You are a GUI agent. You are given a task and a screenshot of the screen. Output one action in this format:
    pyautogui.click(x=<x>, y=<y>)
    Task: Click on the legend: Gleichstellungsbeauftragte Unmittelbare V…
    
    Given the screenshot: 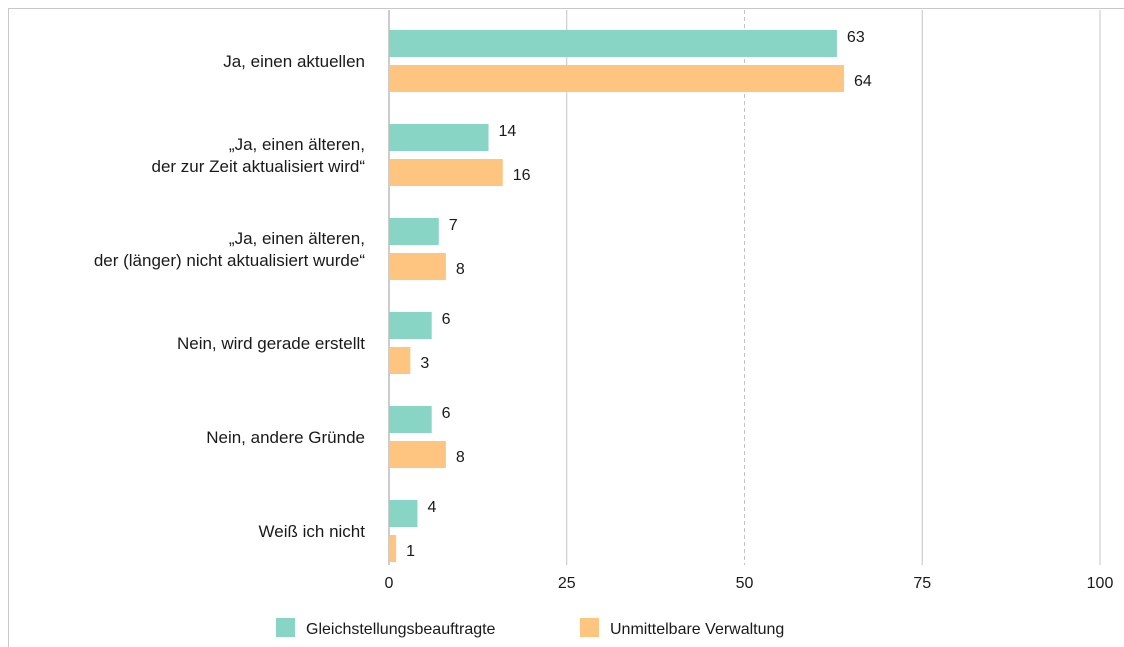 What is the action you would take?
    pyautogui.click(x=530, y=628)
    